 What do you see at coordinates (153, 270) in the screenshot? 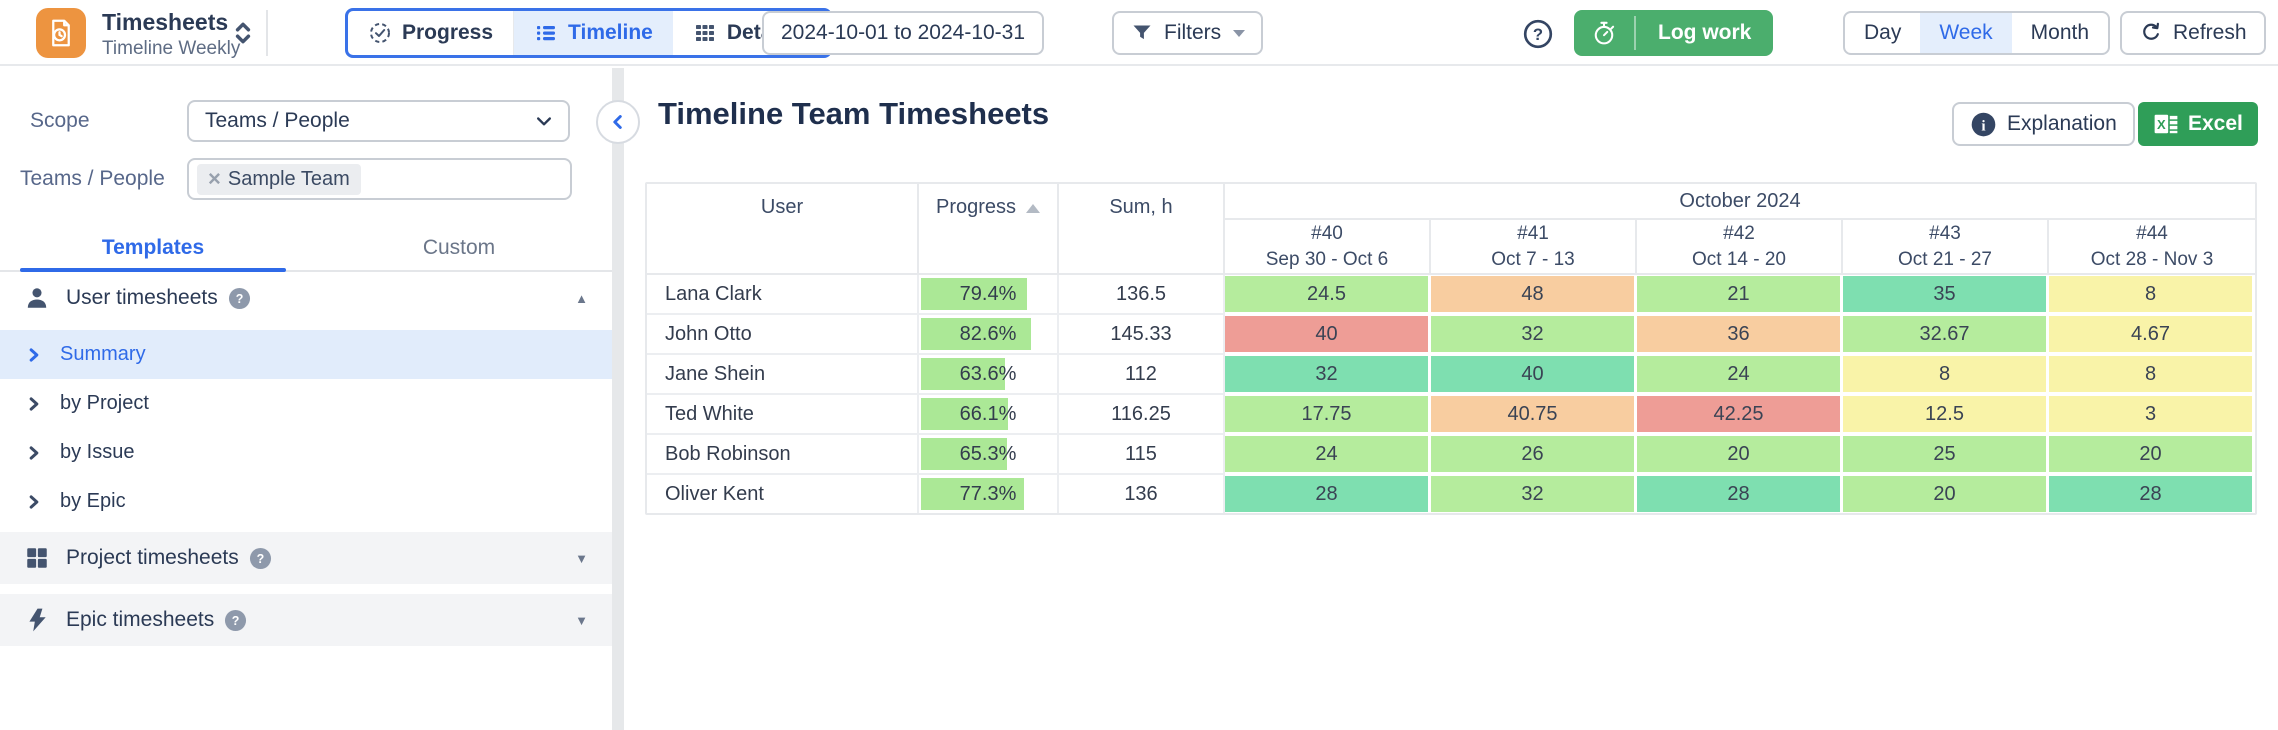
I see `active-tab-underline` at bounding box center [153, 270].